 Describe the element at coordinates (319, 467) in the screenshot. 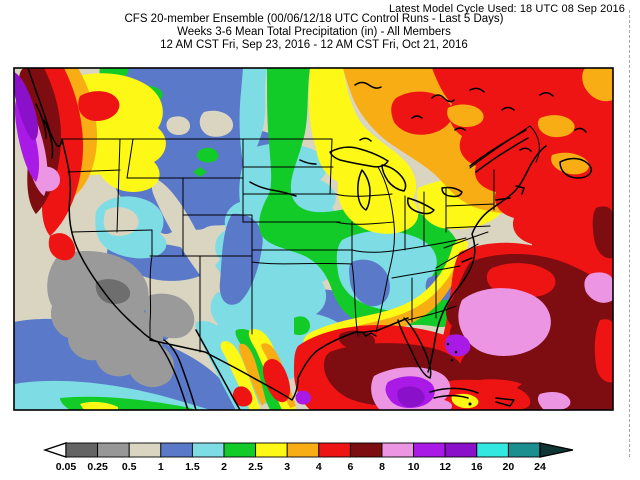

I see `colorbar-tick-label: 4` at that location.